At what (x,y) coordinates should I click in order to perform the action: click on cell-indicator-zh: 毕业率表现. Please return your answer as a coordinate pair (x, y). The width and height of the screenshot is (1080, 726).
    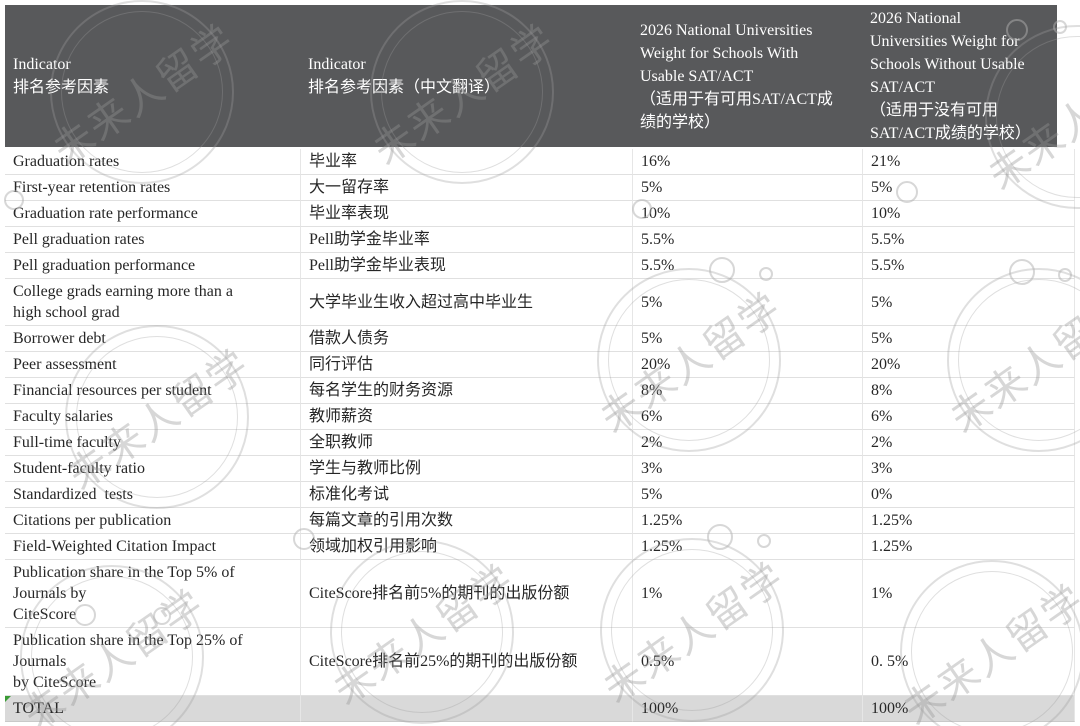
    Looking at the image, I should click on (466, 214).